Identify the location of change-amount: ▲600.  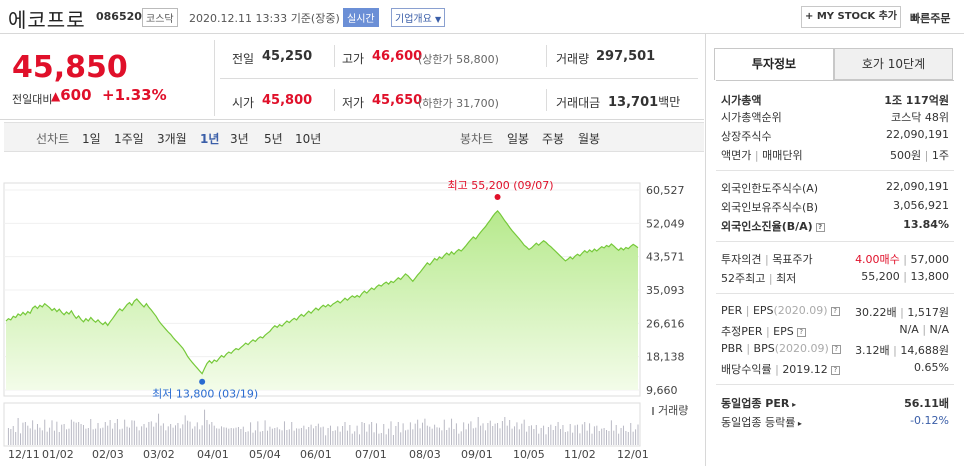
(71, 95).